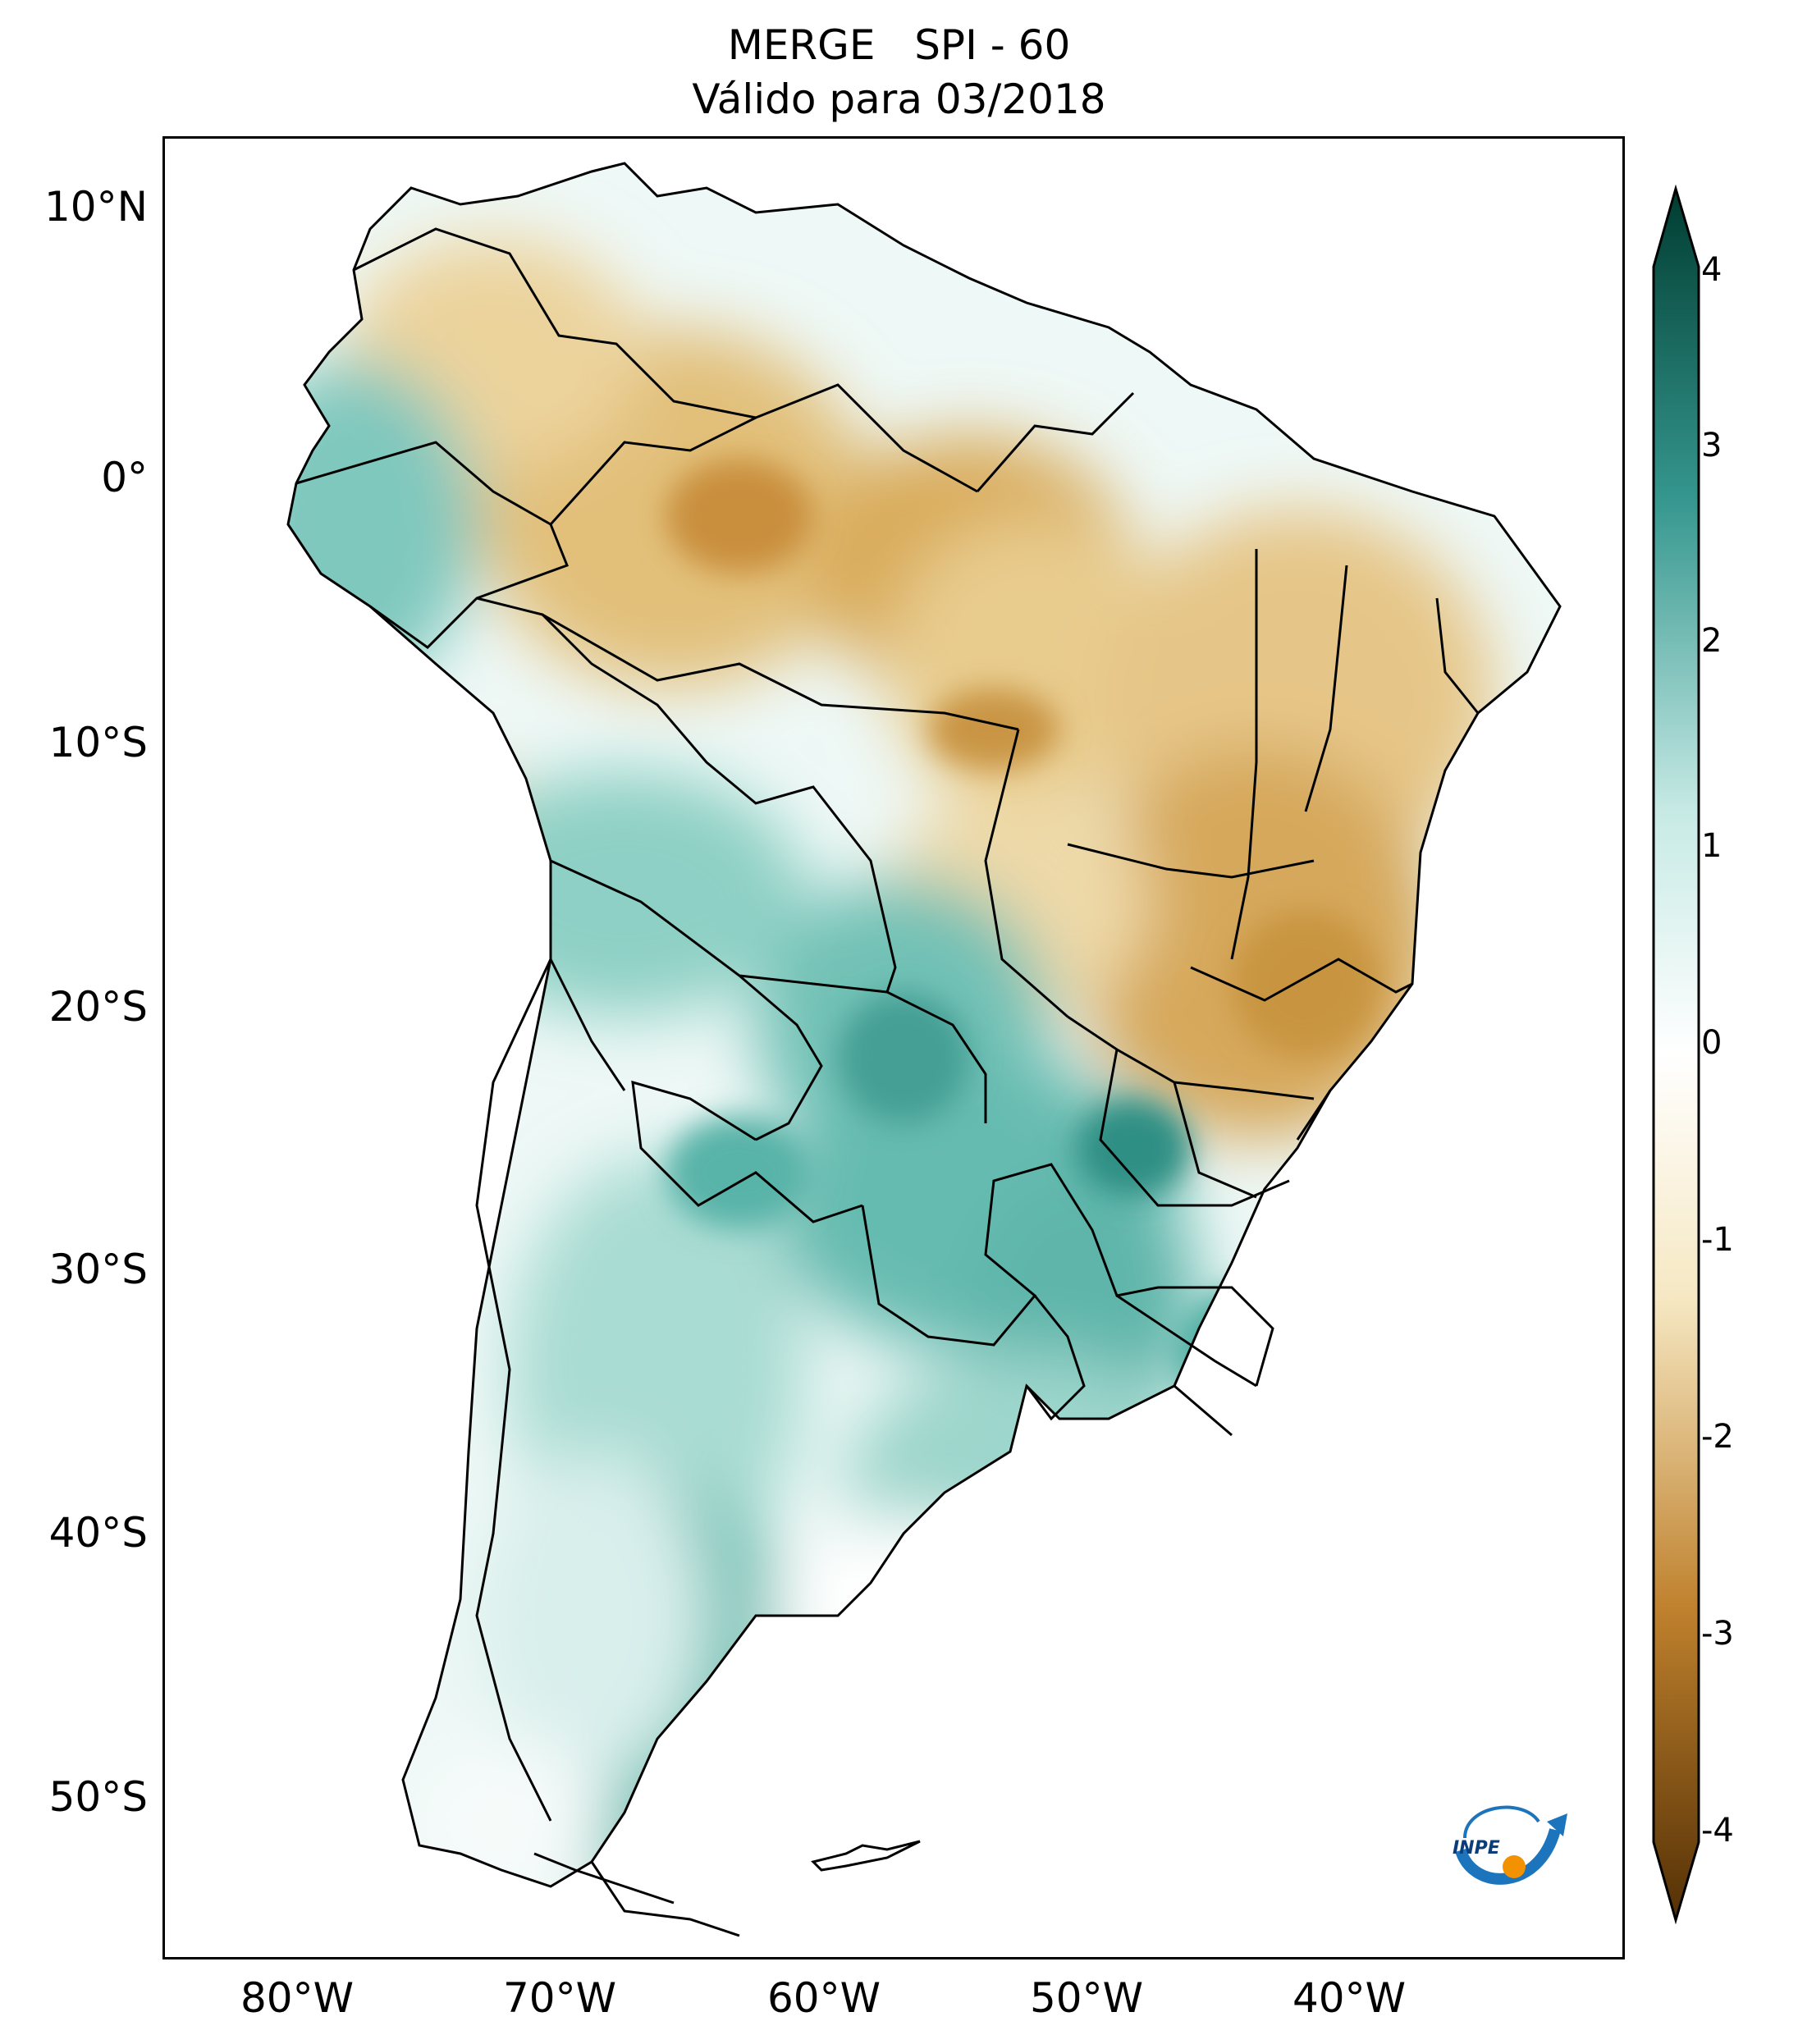 This screenshot has width=1798, height=2044. What do you see at coordinates (1717, 1437) in the screenshot?
I see `colorbar-tick-label: -2` at bounding box center [1717, 1437].